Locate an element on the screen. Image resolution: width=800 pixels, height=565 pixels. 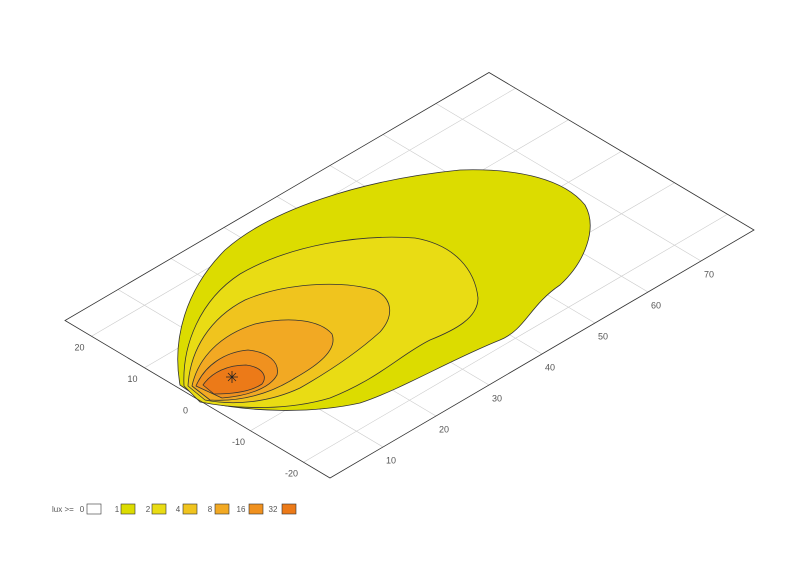
contour-region is located at coordinates (233, 379).